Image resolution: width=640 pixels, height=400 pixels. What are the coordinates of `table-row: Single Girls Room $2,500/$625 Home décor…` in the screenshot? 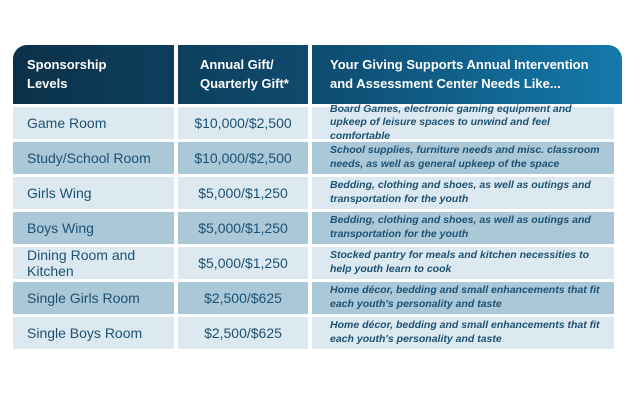 It's located at (317, 298).